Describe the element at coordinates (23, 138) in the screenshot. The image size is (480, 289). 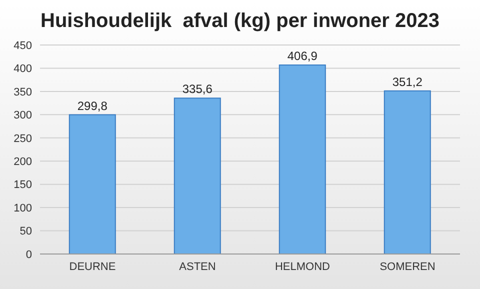
I see `y-tick-label: 250` at that location.